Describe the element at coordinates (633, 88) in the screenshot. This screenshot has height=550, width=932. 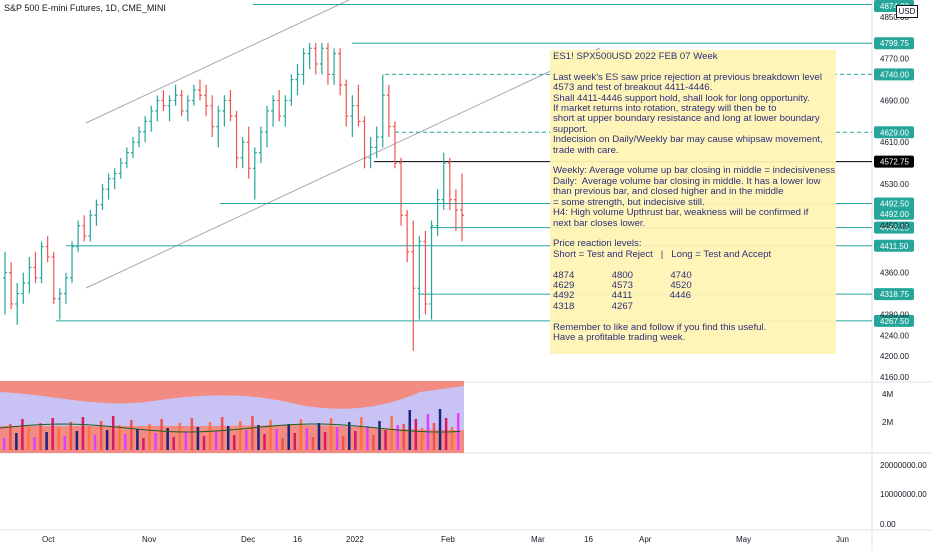
I see `note-line: 4573 and test of breakout 4411-4446.` at that location.